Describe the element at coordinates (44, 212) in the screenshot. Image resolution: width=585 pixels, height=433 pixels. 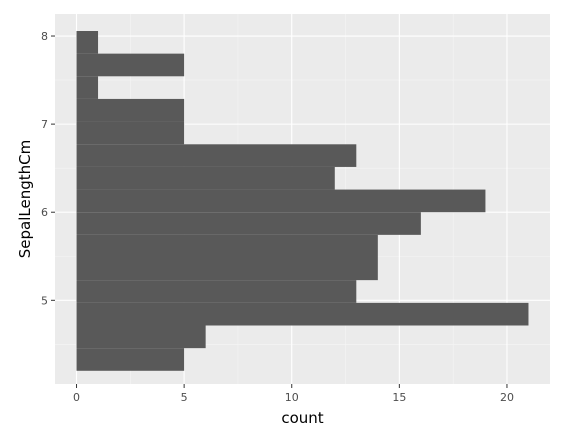
I see `y-tick-label: 6` at that location.